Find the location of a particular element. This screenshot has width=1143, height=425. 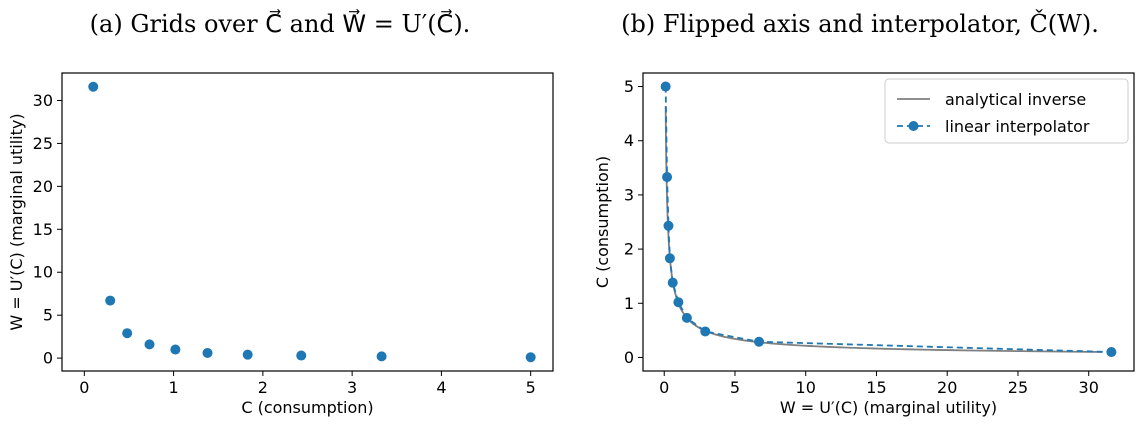

y-tick-label: 10 is located at coordinates (43, 272).